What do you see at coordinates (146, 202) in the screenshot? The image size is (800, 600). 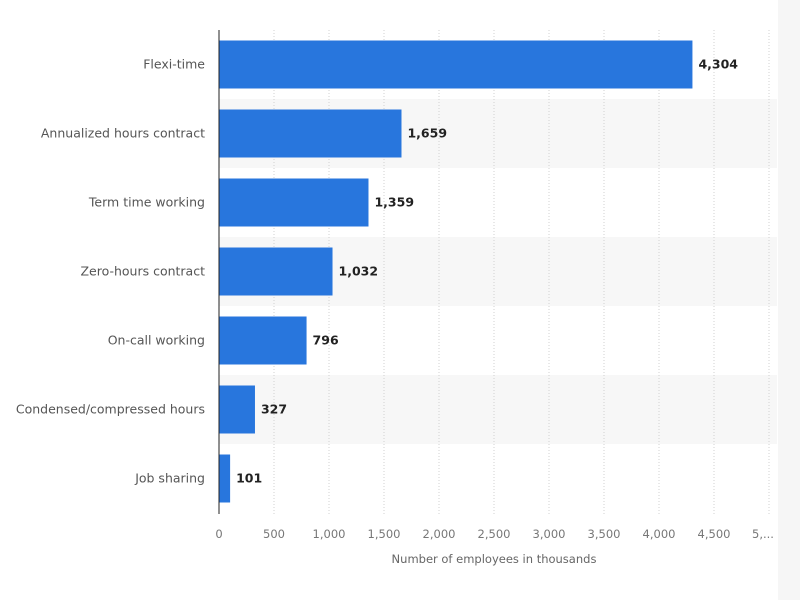 I see `category-label: Term time working` at bounding box center [146, 202].